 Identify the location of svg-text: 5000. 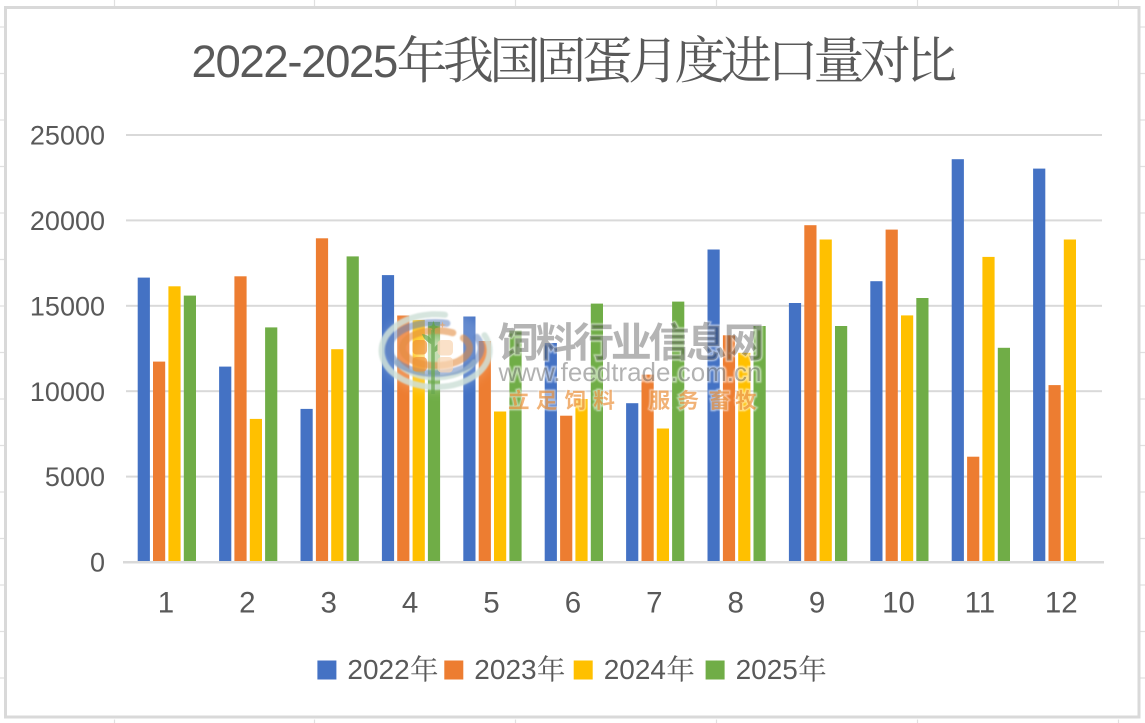
(75, 477).